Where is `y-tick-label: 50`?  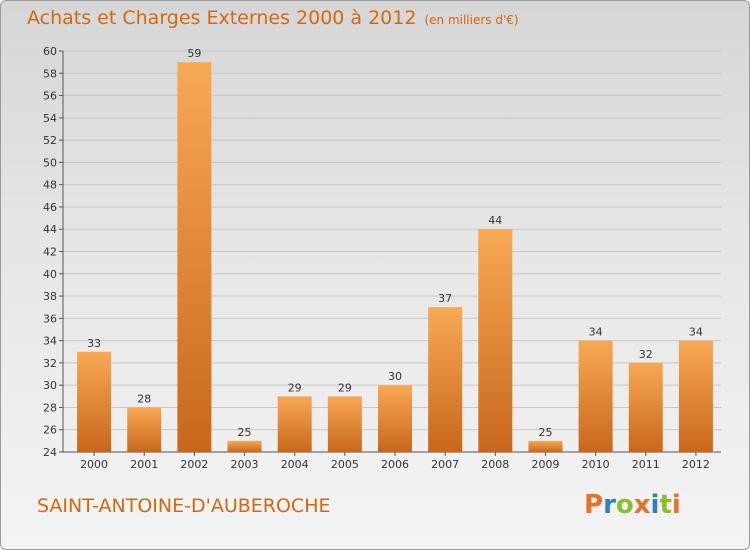 y-tick-label: 50 is located at coordinates (50, 162).